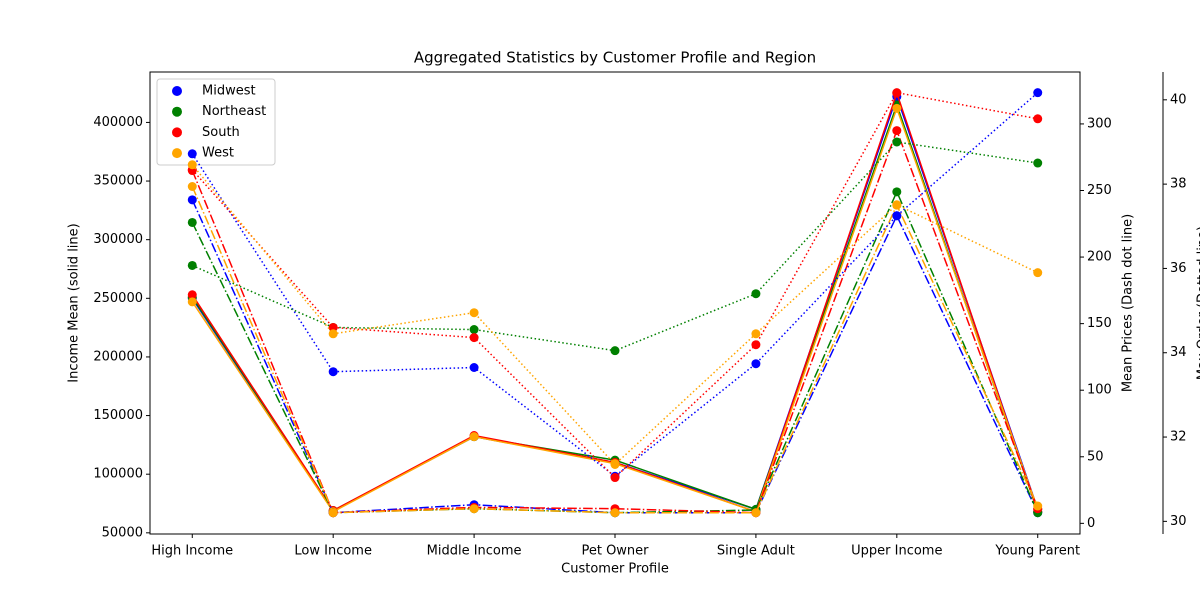 This screenshot has height=600, width=1200. Describe the element at coordinates (122, 532) in the screenshot. I see `y-tick-label: 50000` at that location.